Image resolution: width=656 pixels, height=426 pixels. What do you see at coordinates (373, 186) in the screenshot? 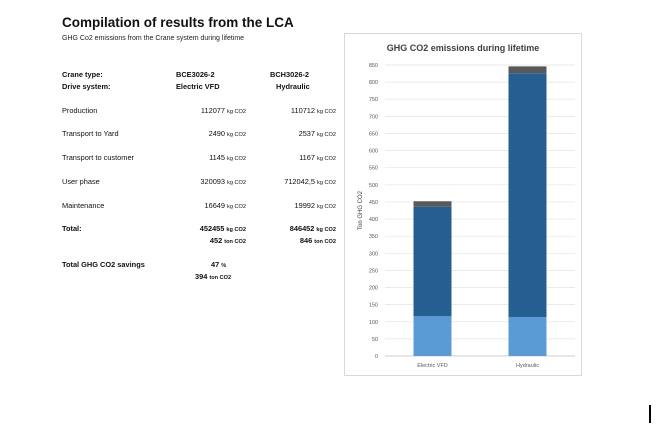
I see `y-tick-label: 500` at bounding box center [373, 186].